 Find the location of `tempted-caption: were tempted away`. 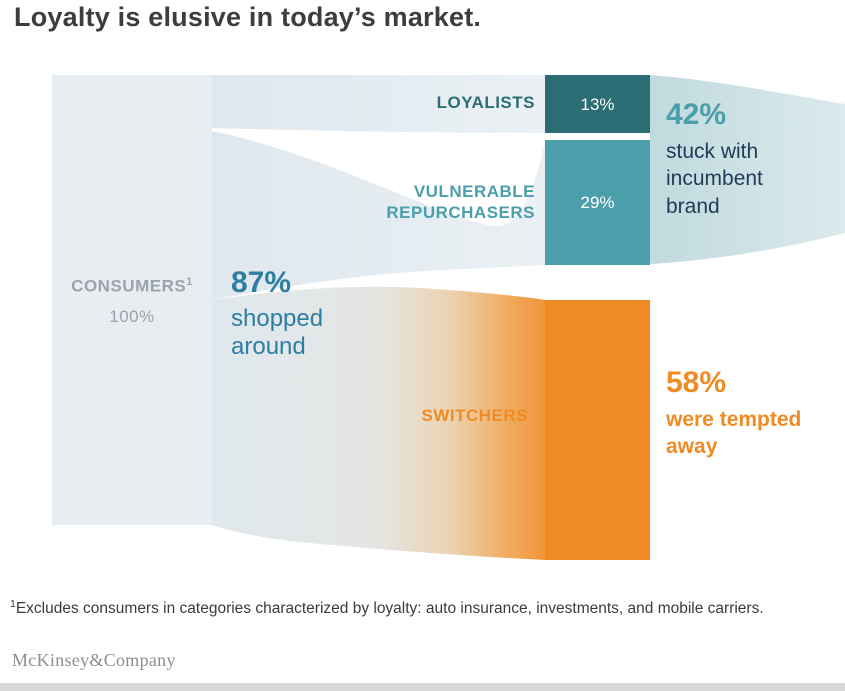

tempted-caption: were tempted away is located at coordinates (734, 433).